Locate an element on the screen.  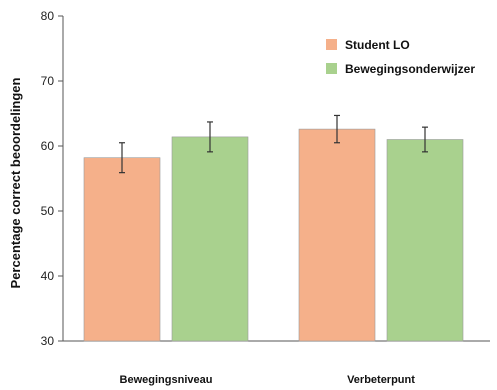
y-tick-label: 50 is located at coordinates (48, 211).